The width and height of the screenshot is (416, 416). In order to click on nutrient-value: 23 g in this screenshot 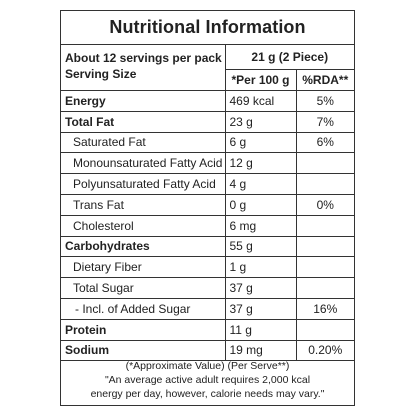, I will do `click(260, 121)`.